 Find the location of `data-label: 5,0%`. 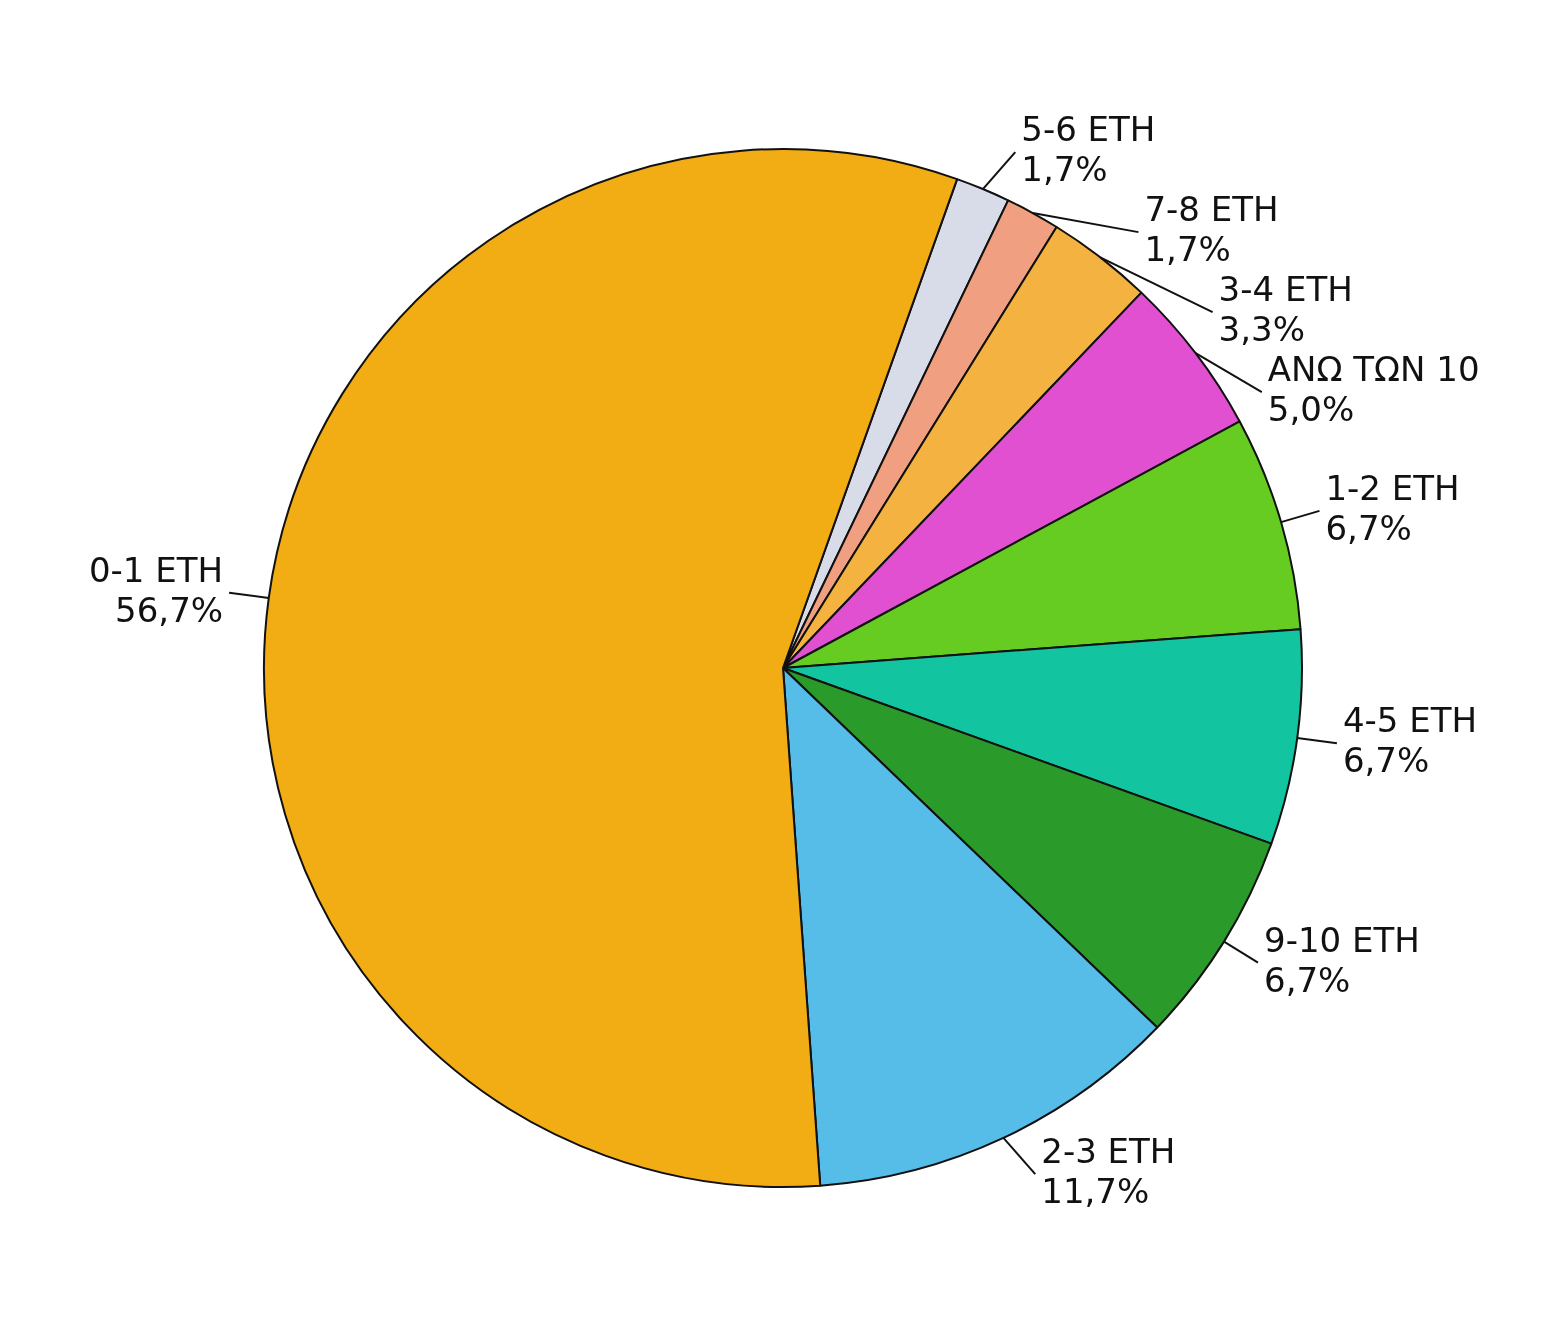

data-label: 5,0% is located at coordinates (1311, 408).